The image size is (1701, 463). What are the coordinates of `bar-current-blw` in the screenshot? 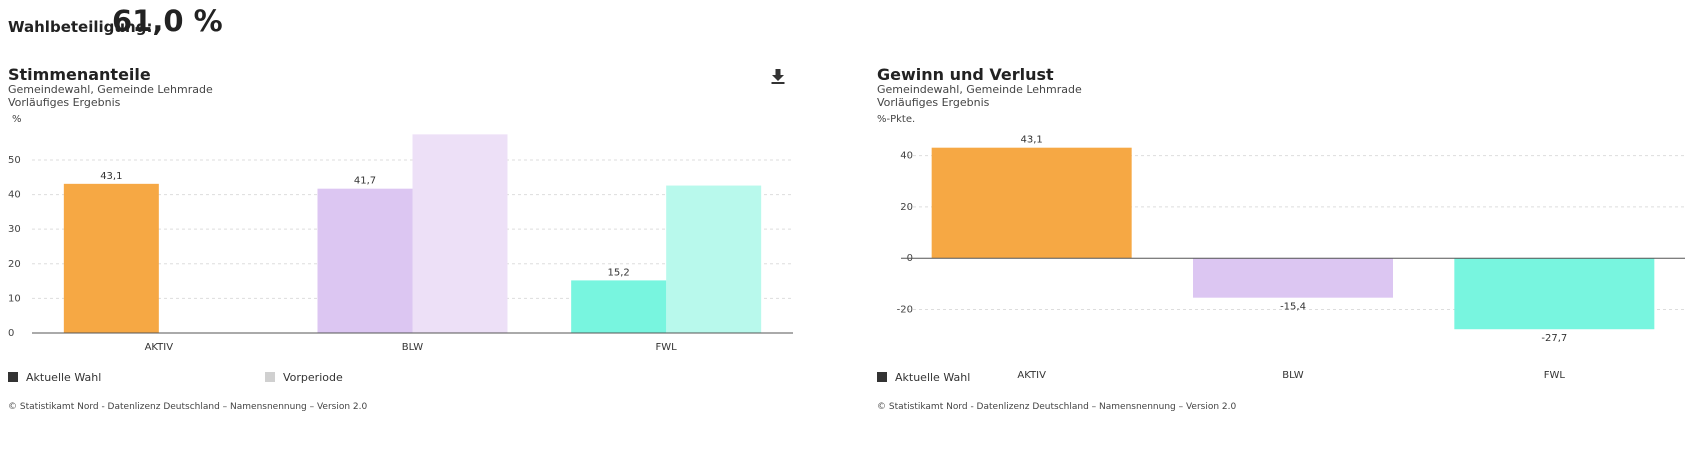 It's located at (365, 260).